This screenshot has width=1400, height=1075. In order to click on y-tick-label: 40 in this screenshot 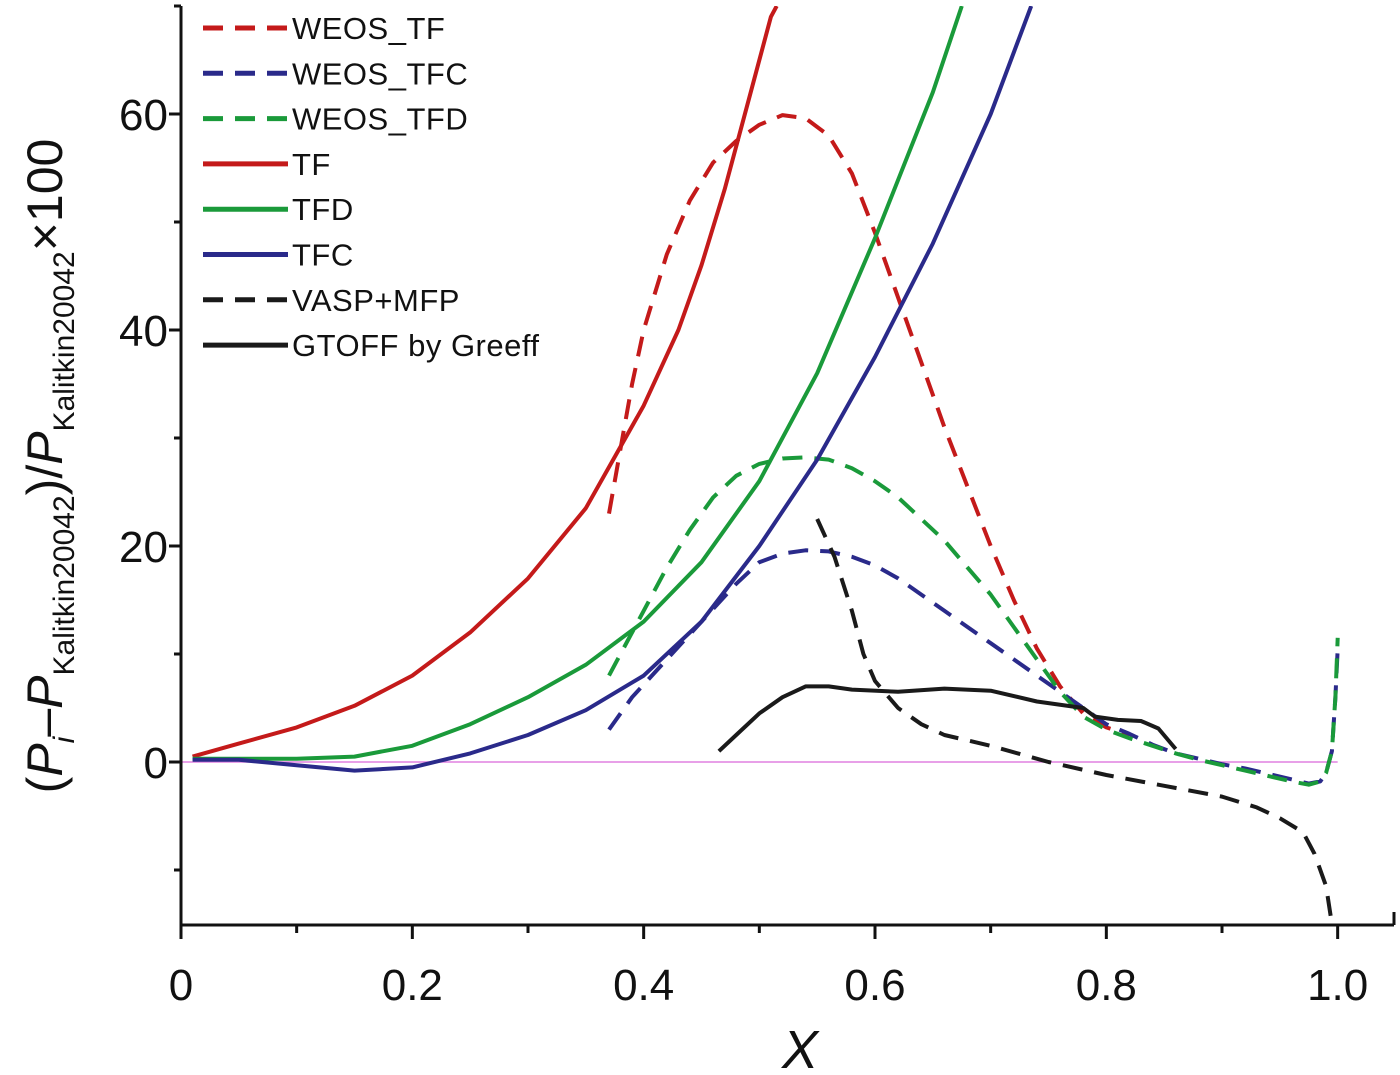, I will do `click(143, 331)`.